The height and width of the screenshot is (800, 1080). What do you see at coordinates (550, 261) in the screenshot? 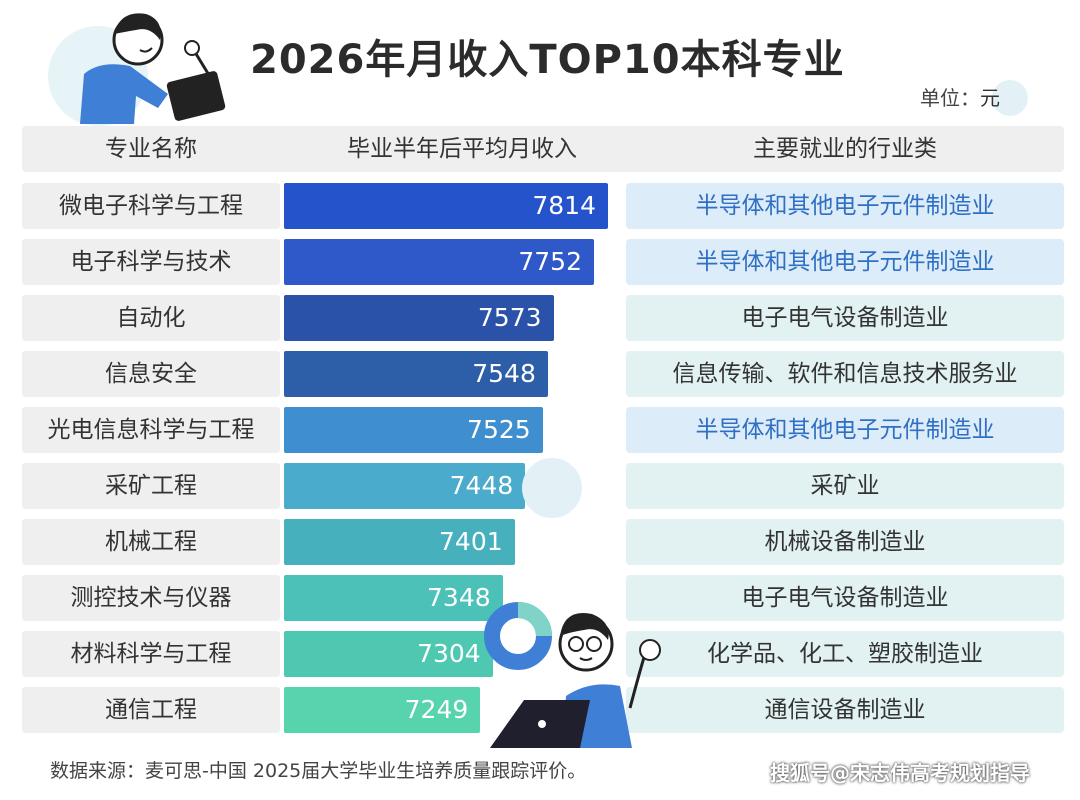
I see `income-value-label: 7752` at bounding box center [550, 261].